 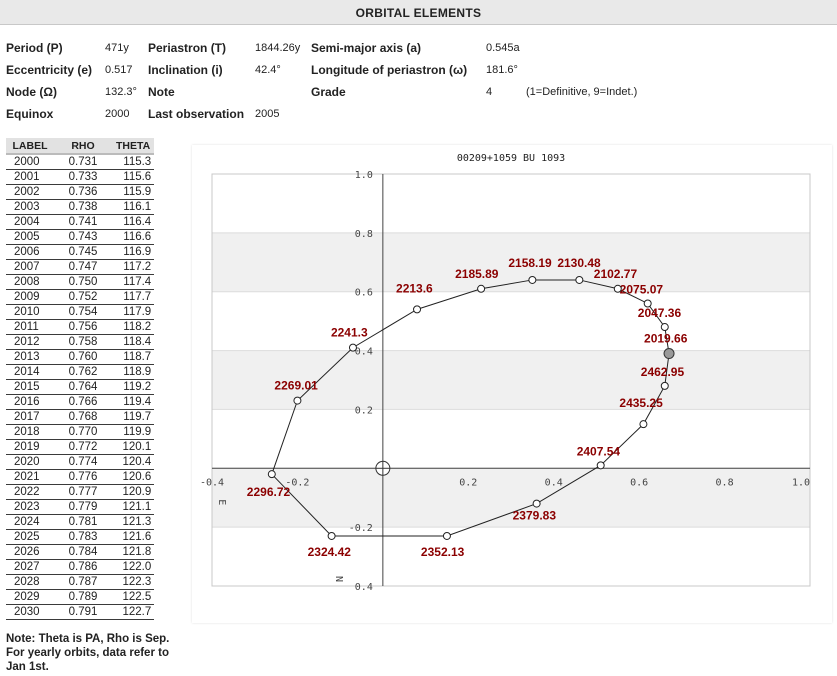 I want to click on table-row: 2028 0.787 122.3, so click(x=80, y=582).